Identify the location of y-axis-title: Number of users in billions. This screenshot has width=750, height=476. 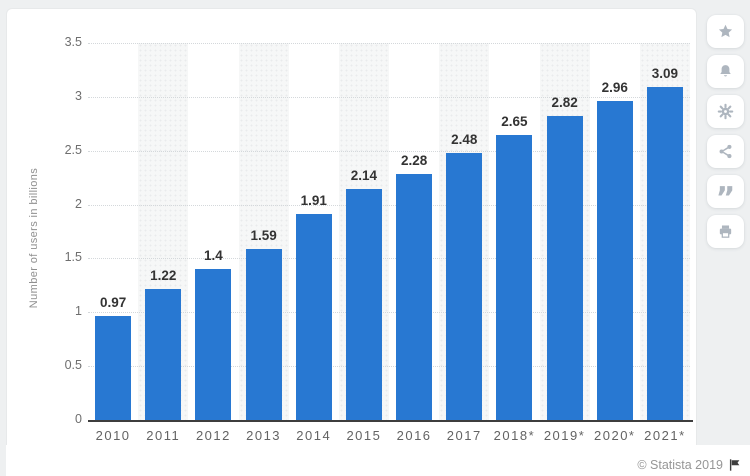
(34, 238).